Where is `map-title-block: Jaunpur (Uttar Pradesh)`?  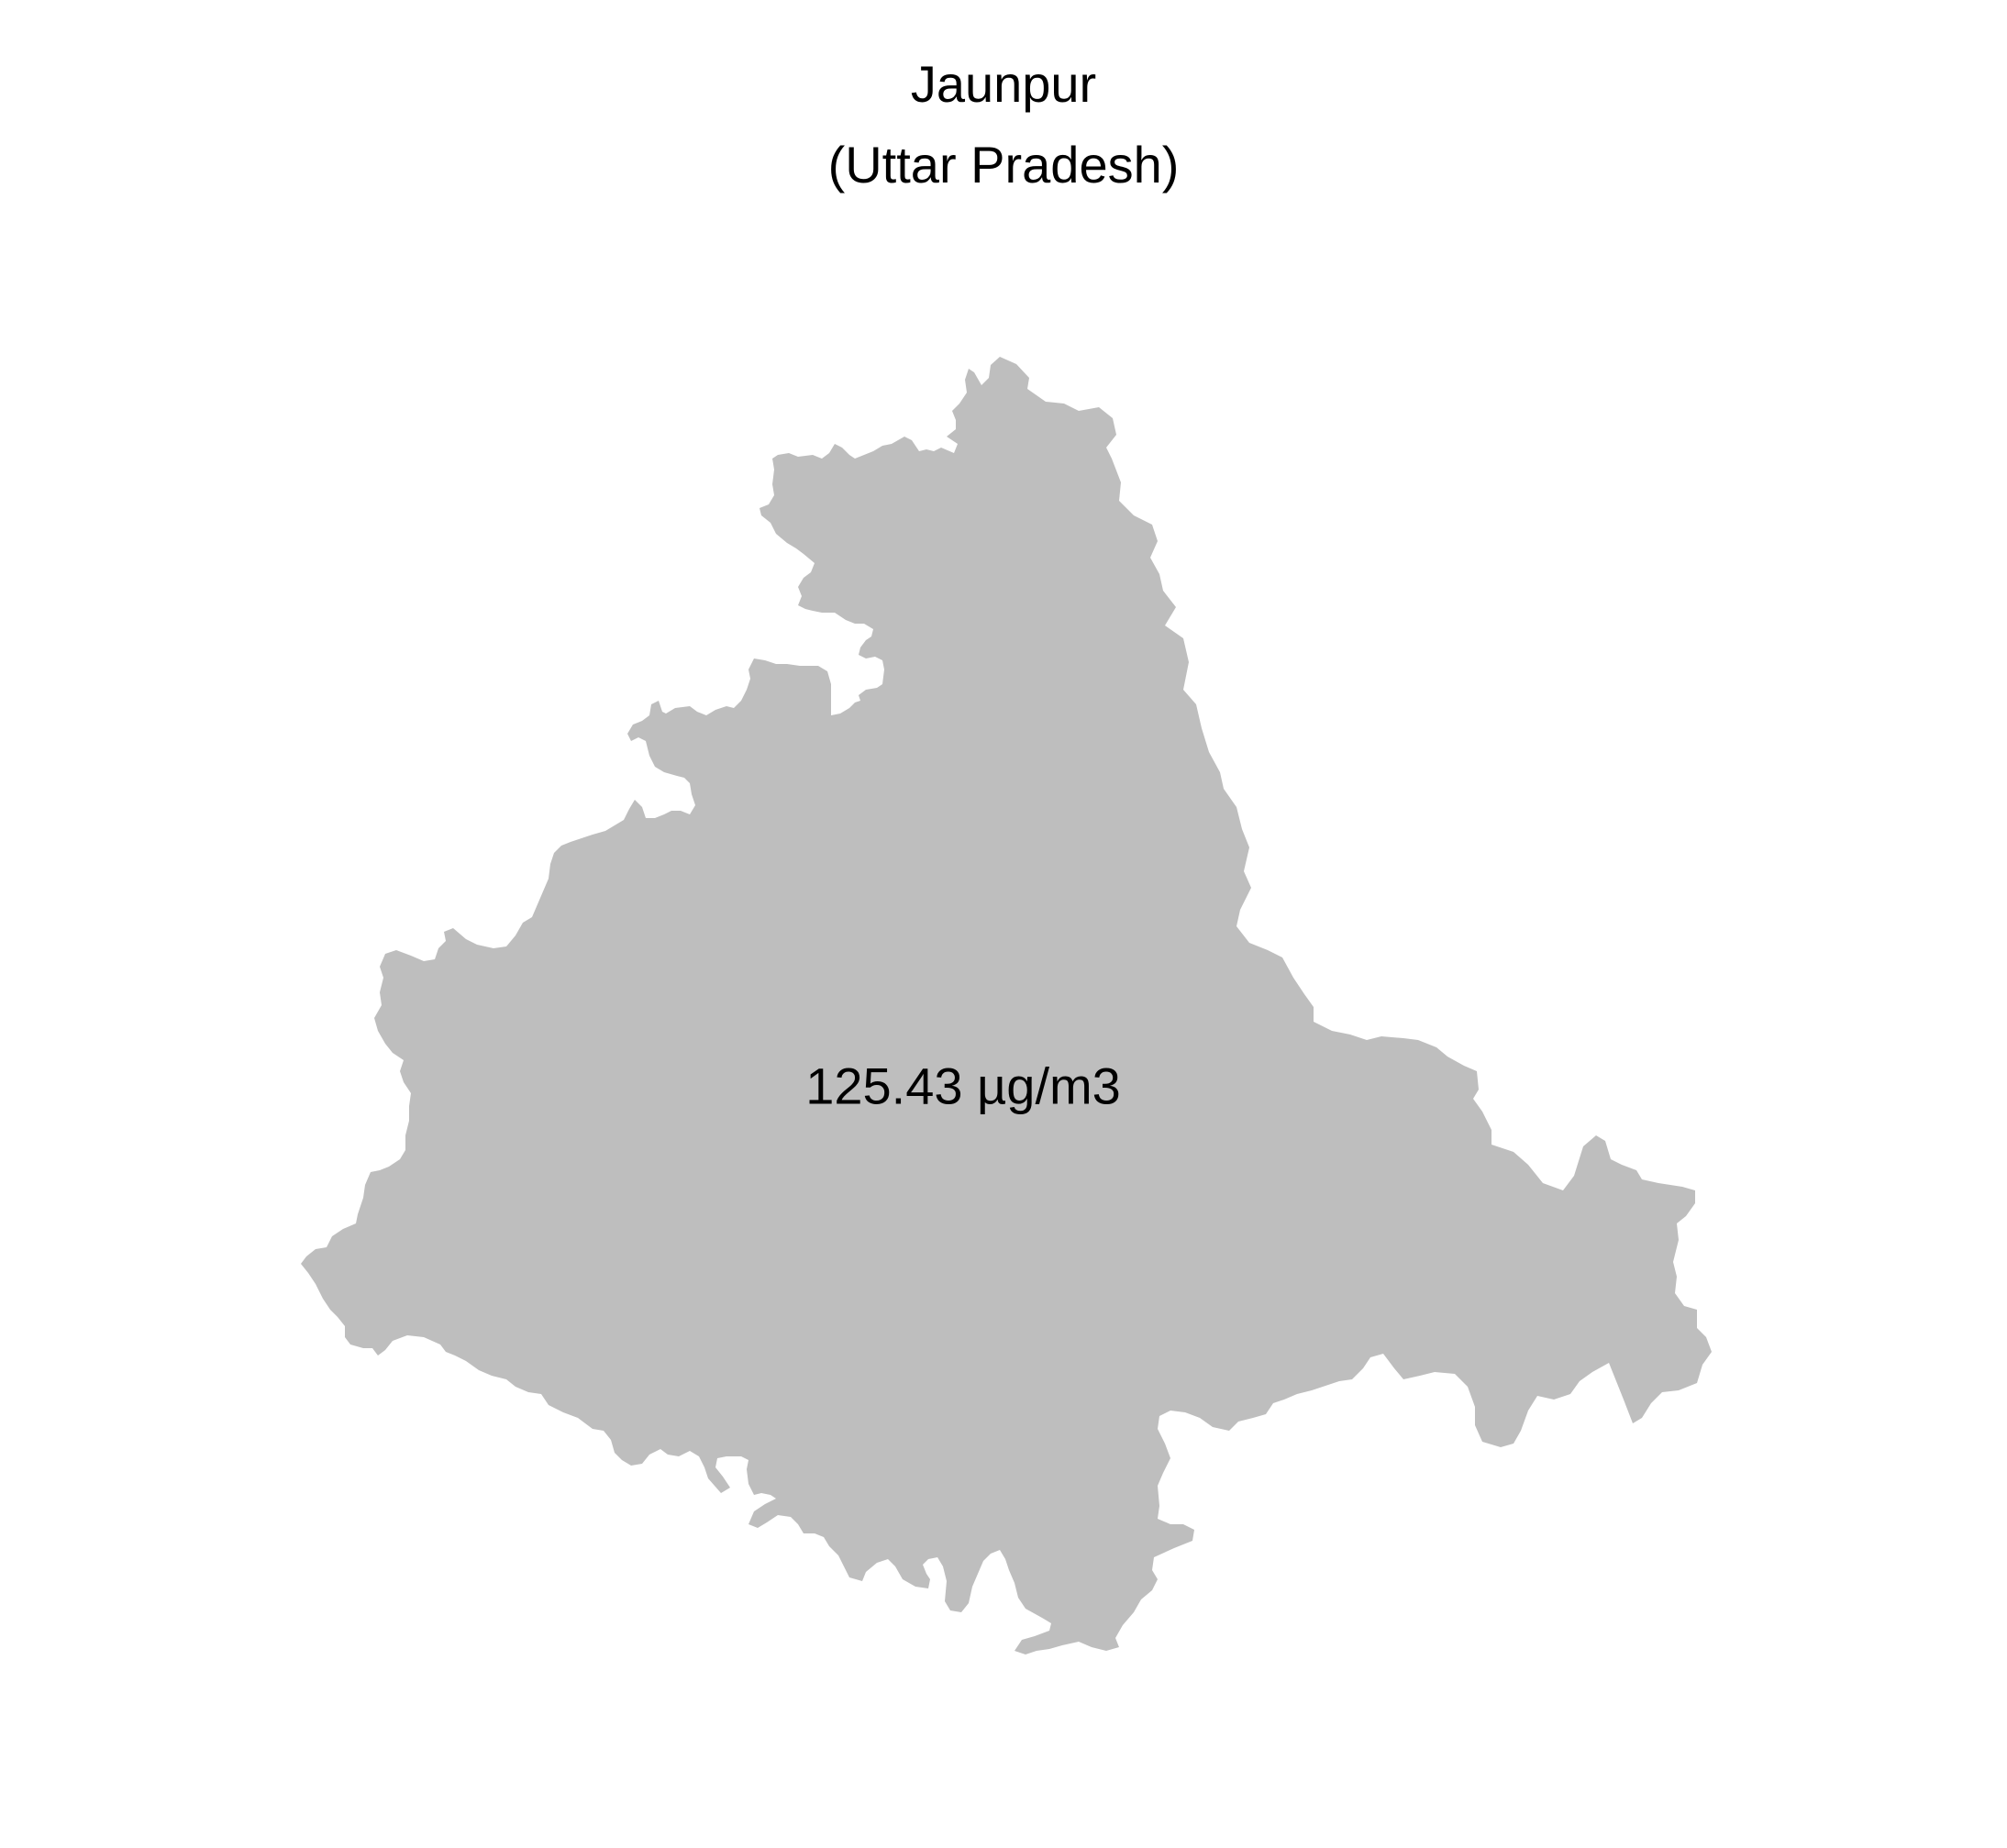 map-title-block: Jaunpur (Uttar Pradesh) is located at coordinates (1003, 124).